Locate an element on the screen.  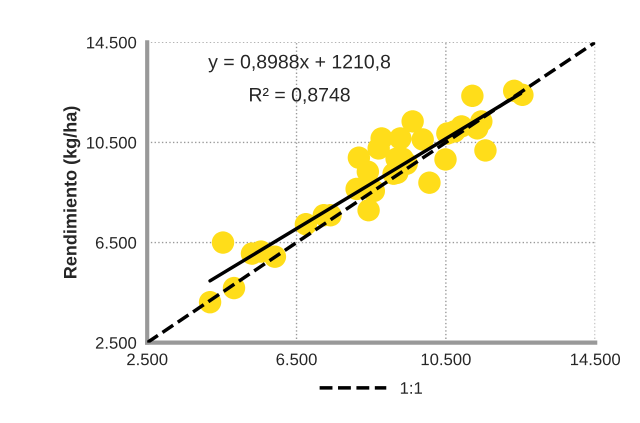
y-tick-label: 14.500 is located at coordinates (111, 42).